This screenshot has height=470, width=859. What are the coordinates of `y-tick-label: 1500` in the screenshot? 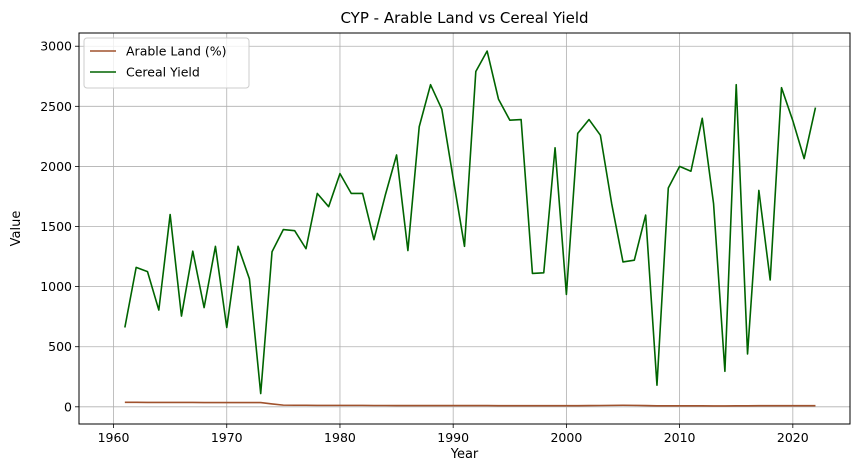 It's located at (56, 226).